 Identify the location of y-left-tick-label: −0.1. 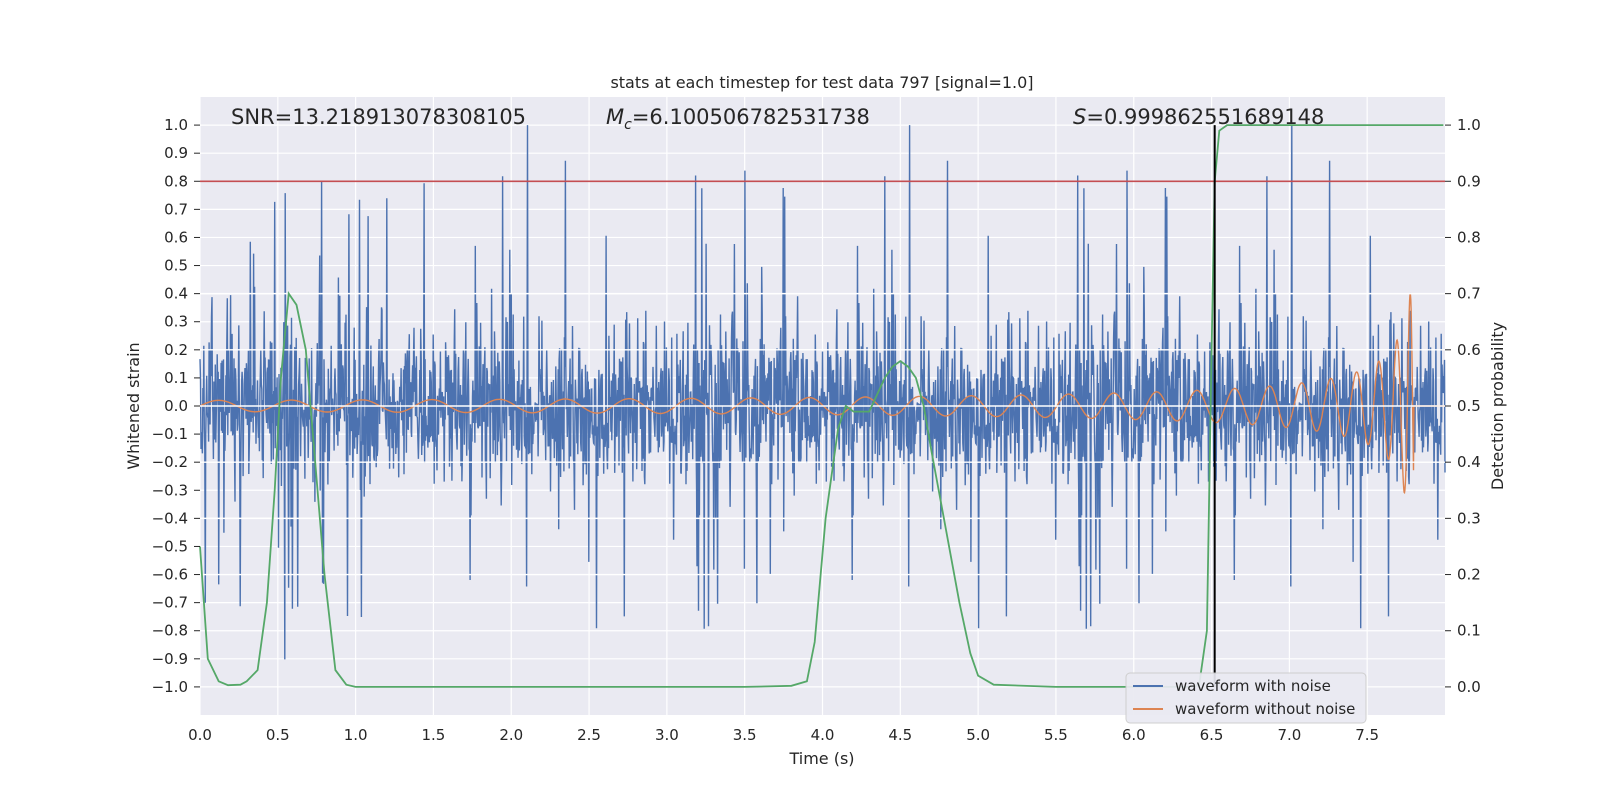
(170, 434).